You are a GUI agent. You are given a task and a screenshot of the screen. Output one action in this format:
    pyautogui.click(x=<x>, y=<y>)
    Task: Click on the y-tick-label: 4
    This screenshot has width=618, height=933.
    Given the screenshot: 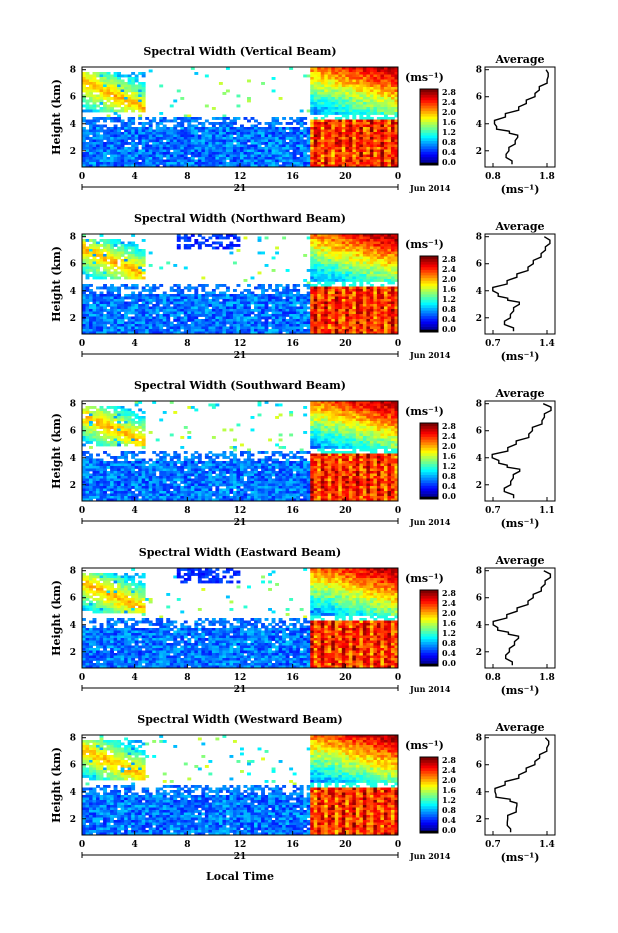 What is the action you would take?
    pyautogui.click(x=73, y=292)
    